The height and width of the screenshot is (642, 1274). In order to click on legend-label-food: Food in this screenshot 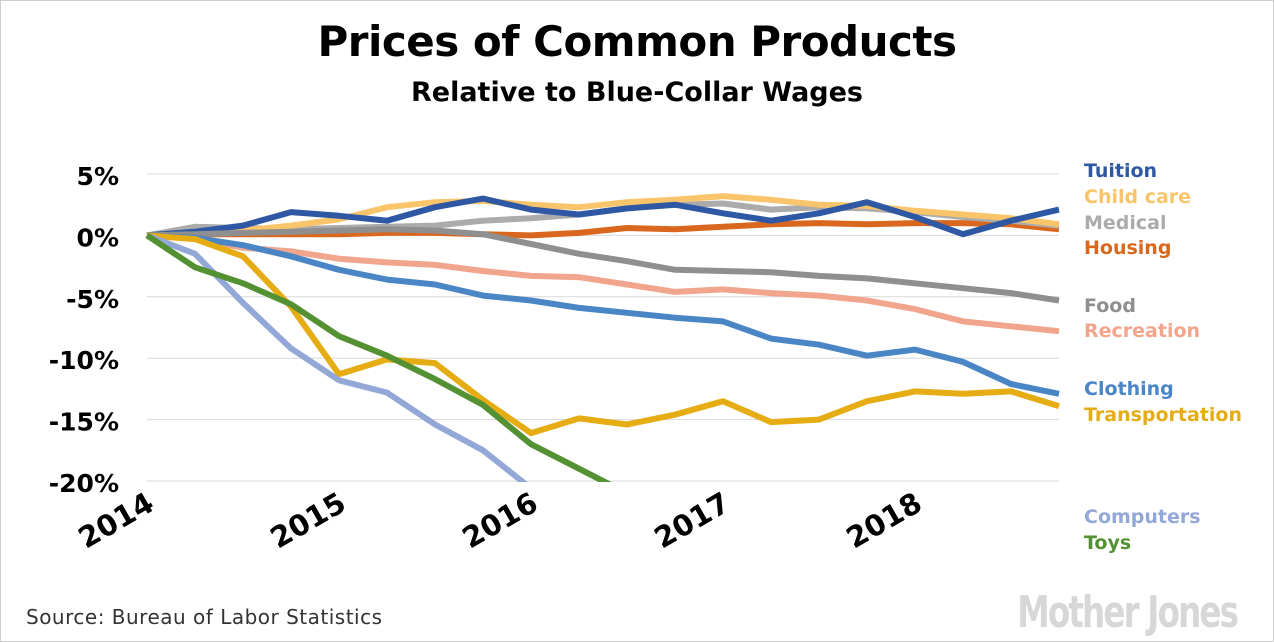, I will do `click(1110, 306)`.